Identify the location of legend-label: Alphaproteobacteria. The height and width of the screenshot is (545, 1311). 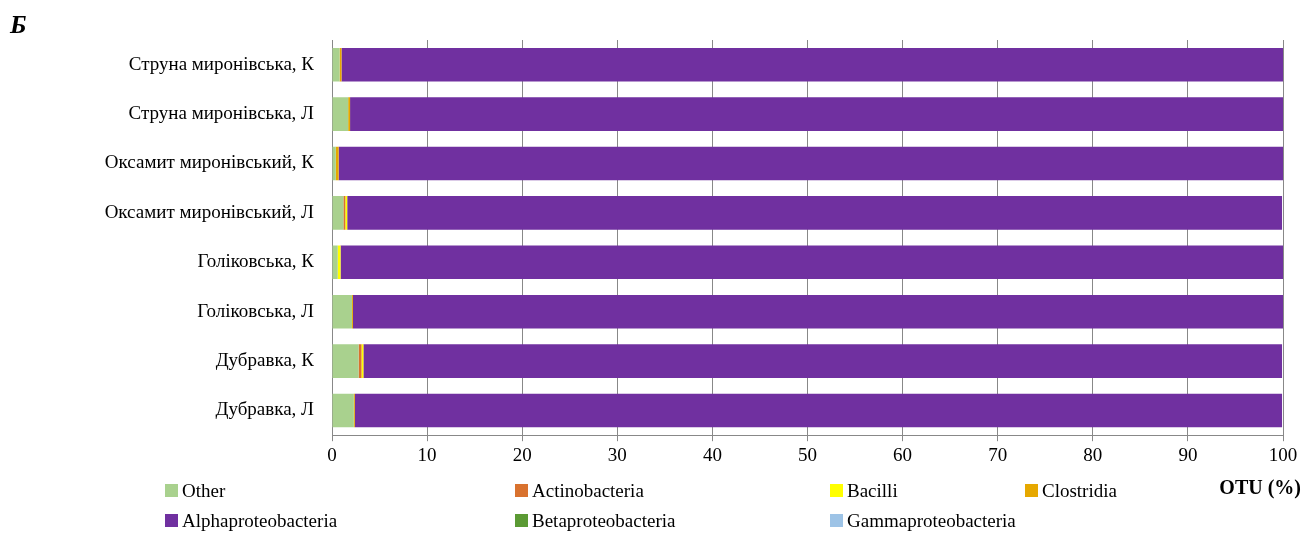
(260, 521).